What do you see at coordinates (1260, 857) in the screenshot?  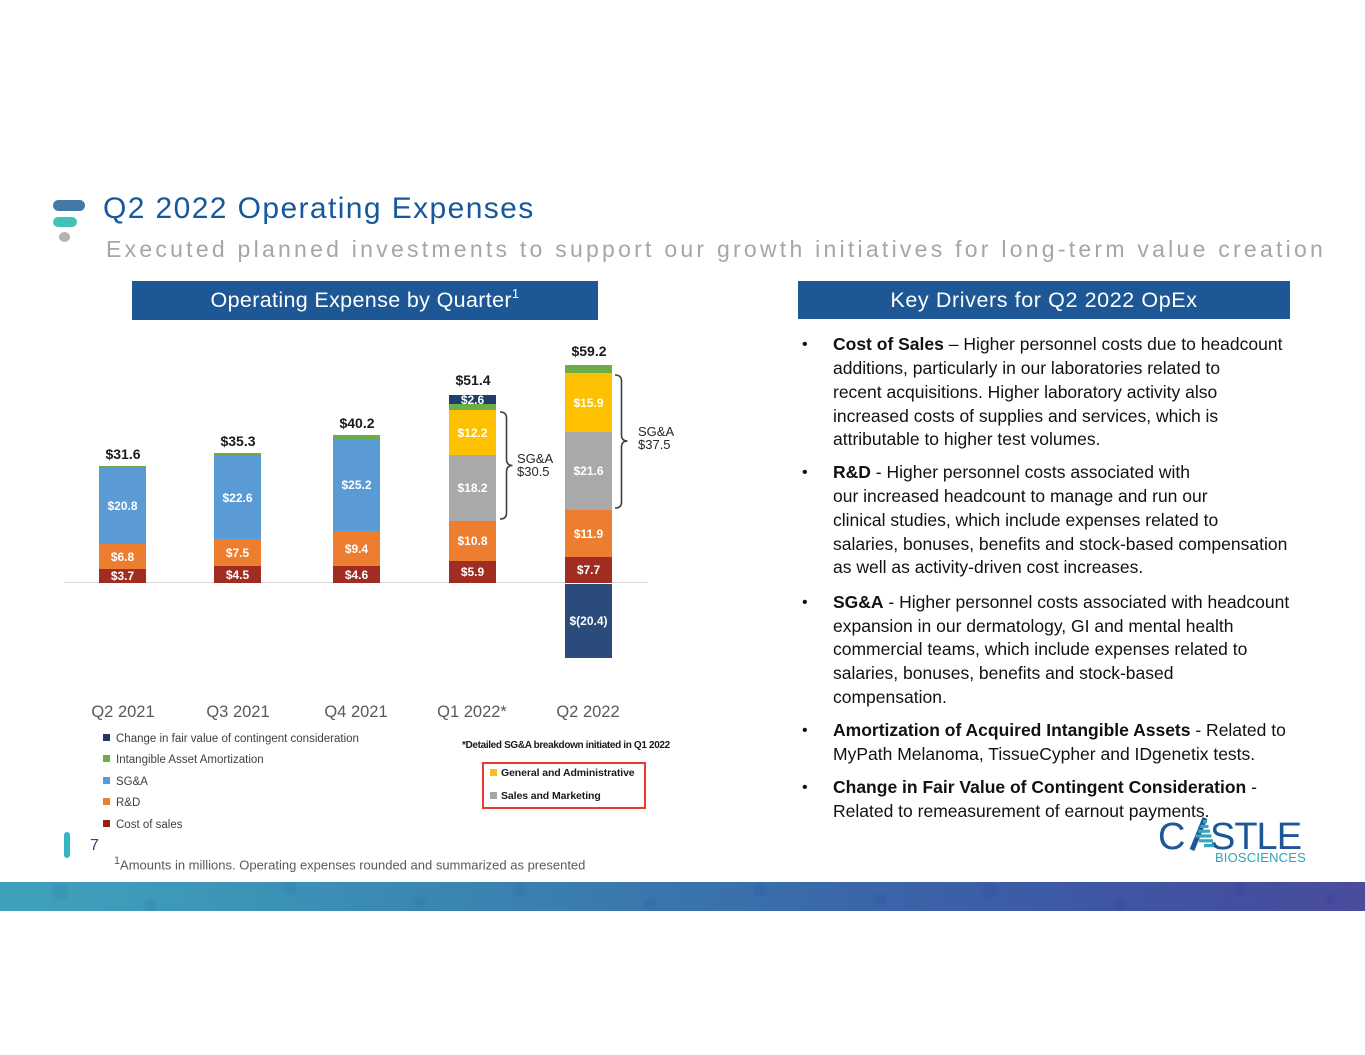 I see `svg-text: BIOSCIENCES` at bounding box center [1260, 857].